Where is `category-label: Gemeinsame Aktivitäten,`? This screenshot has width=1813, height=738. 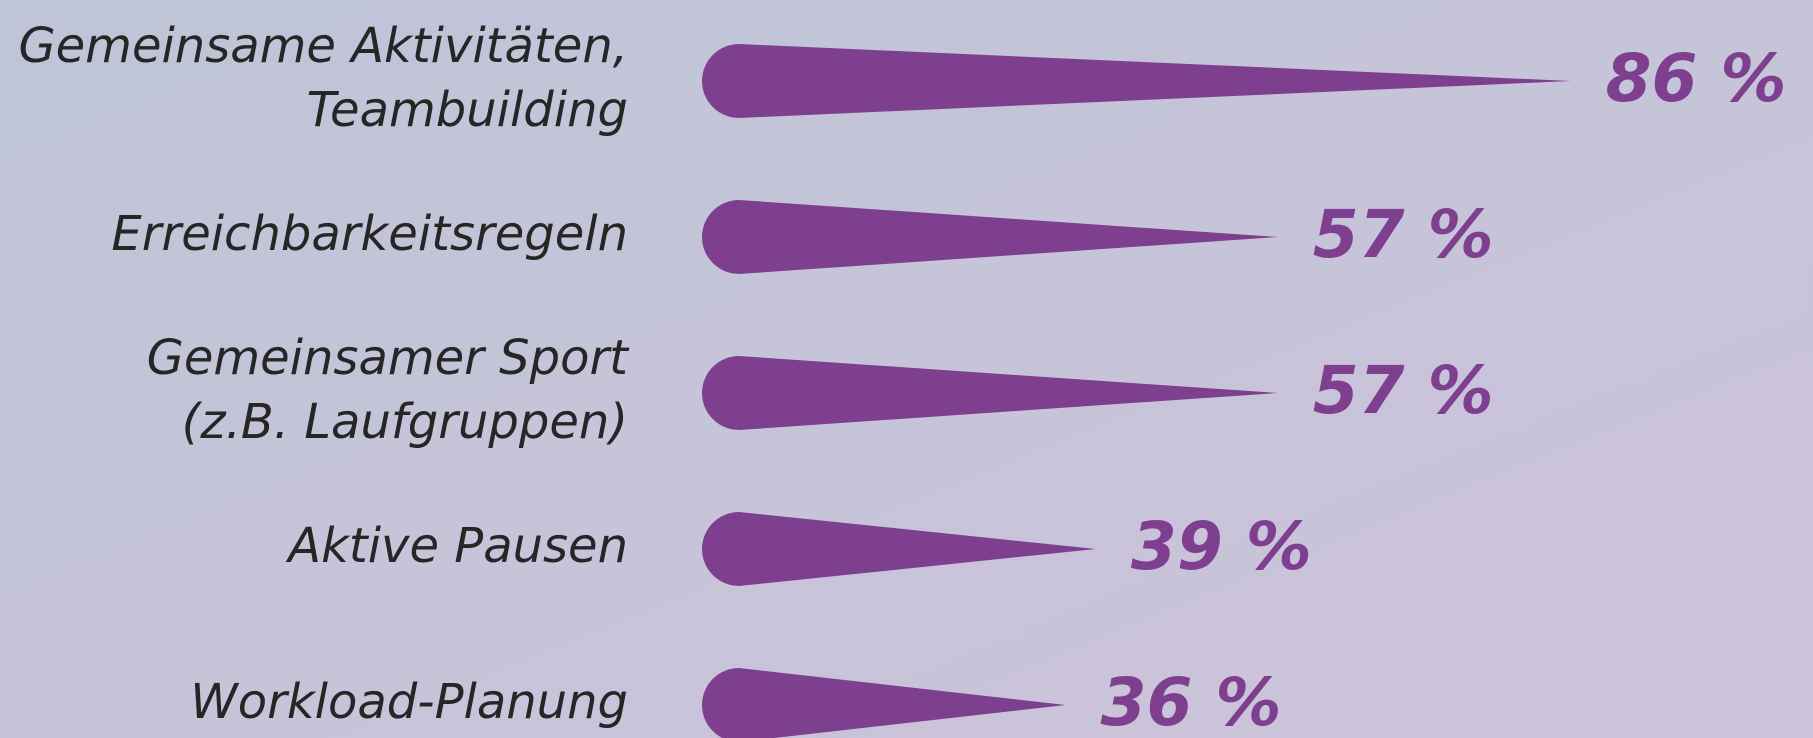
category-label: Gemeinsame Aktivitäten, is located at coordinates (323, 46).